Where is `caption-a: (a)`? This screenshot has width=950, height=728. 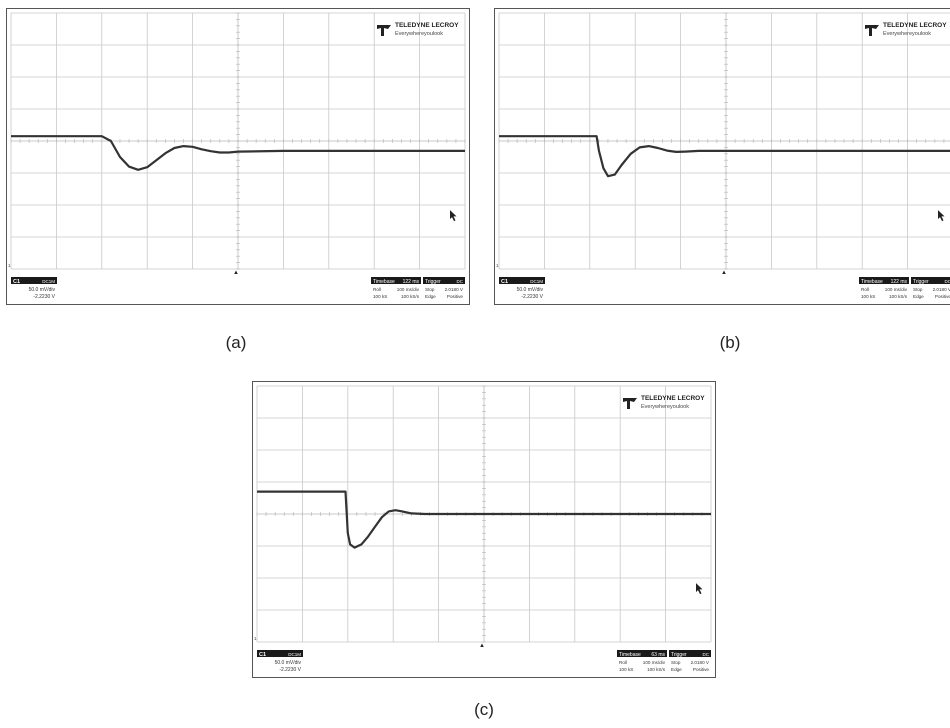 caption-a: (a) is located at coordinates (236, 342).